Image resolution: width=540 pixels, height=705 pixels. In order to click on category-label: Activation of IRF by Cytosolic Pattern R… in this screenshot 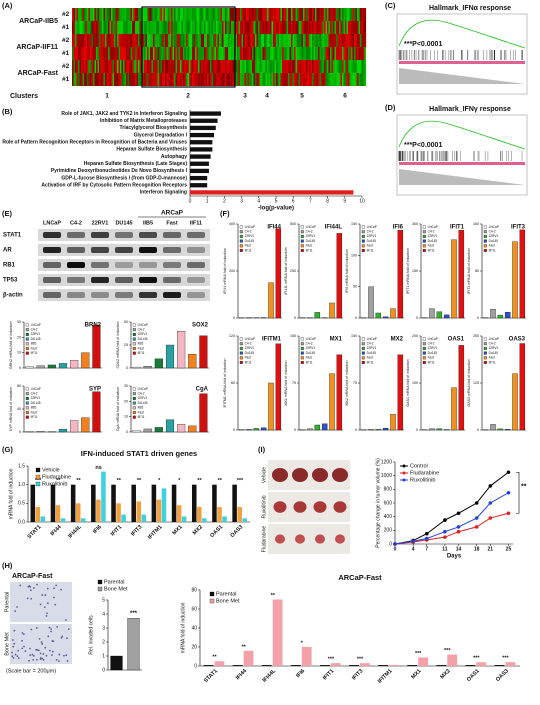, I will do `click(114, 186)`.